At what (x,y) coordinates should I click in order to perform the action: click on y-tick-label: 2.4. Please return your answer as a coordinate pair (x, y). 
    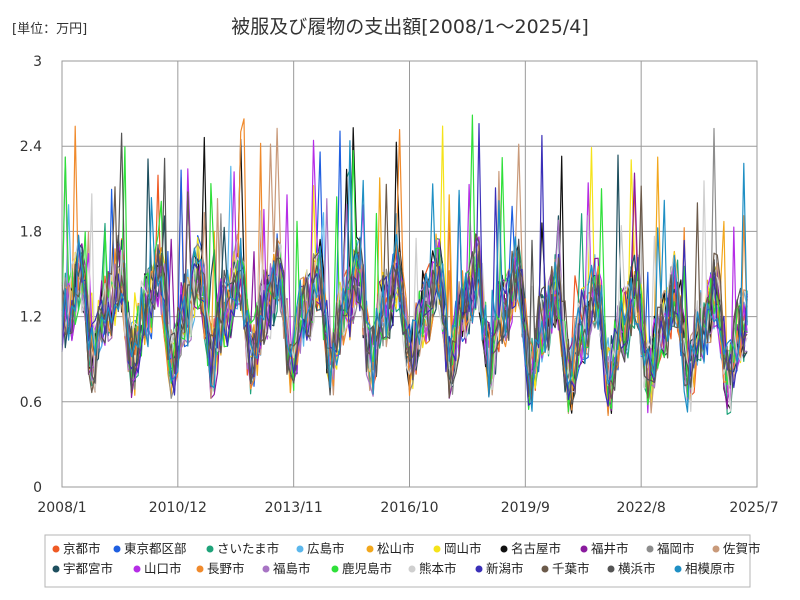
    Looking at the image, I should click on (31, 147).